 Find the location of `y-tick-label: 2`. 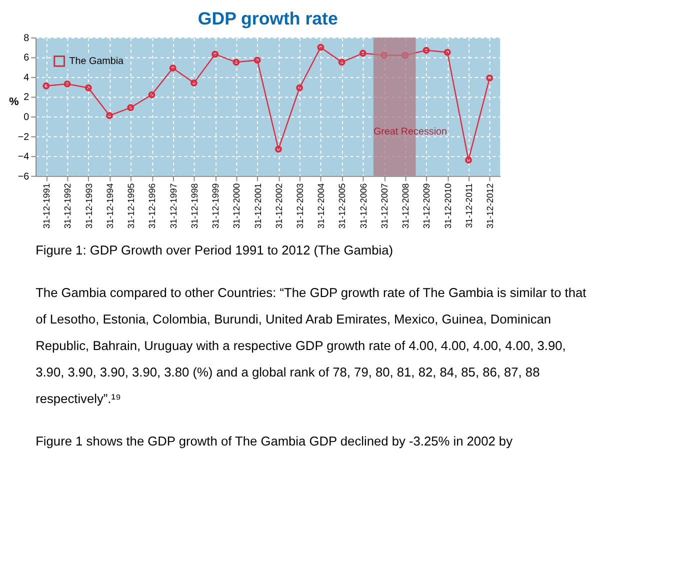

y-tick-label: 2 is located at coordinates (27, 98).